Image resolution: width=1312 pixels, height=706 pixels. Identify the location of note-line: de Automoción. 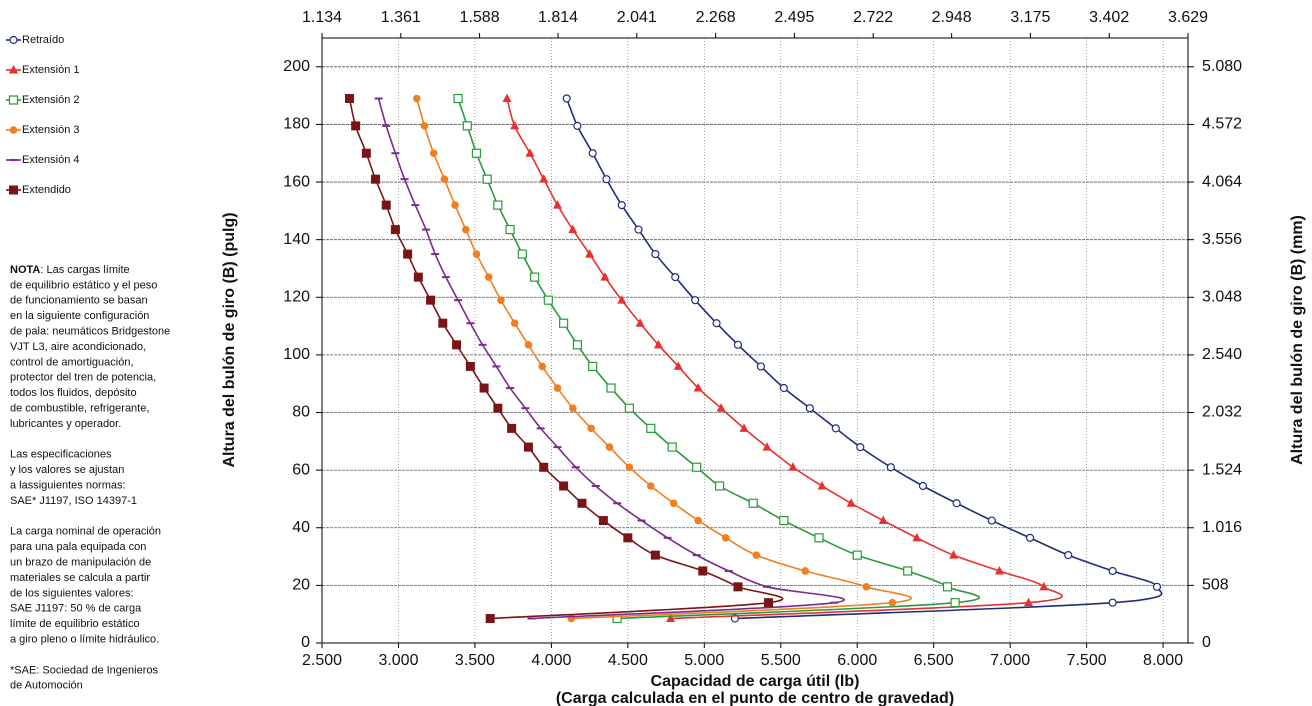
(46, 686).